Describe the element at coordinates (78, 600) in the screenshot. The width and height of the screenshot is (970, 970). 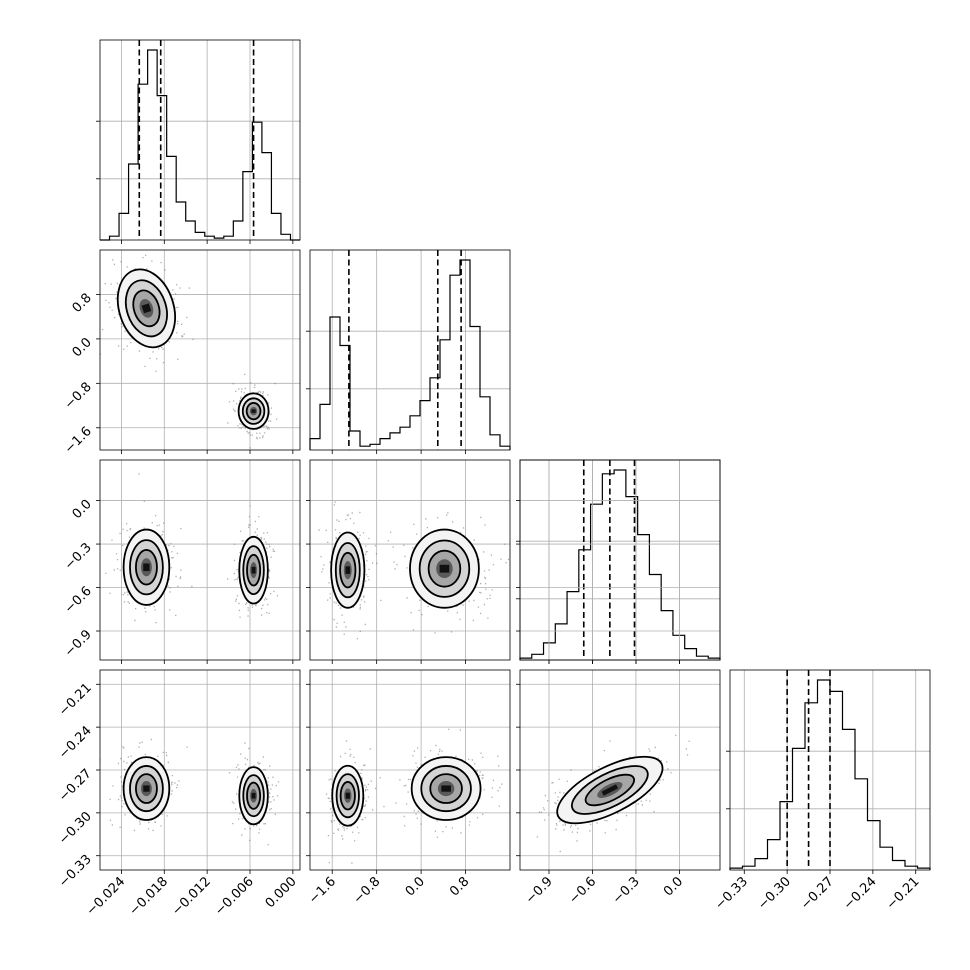
I see `y-tick-label: −0.6` at that location.